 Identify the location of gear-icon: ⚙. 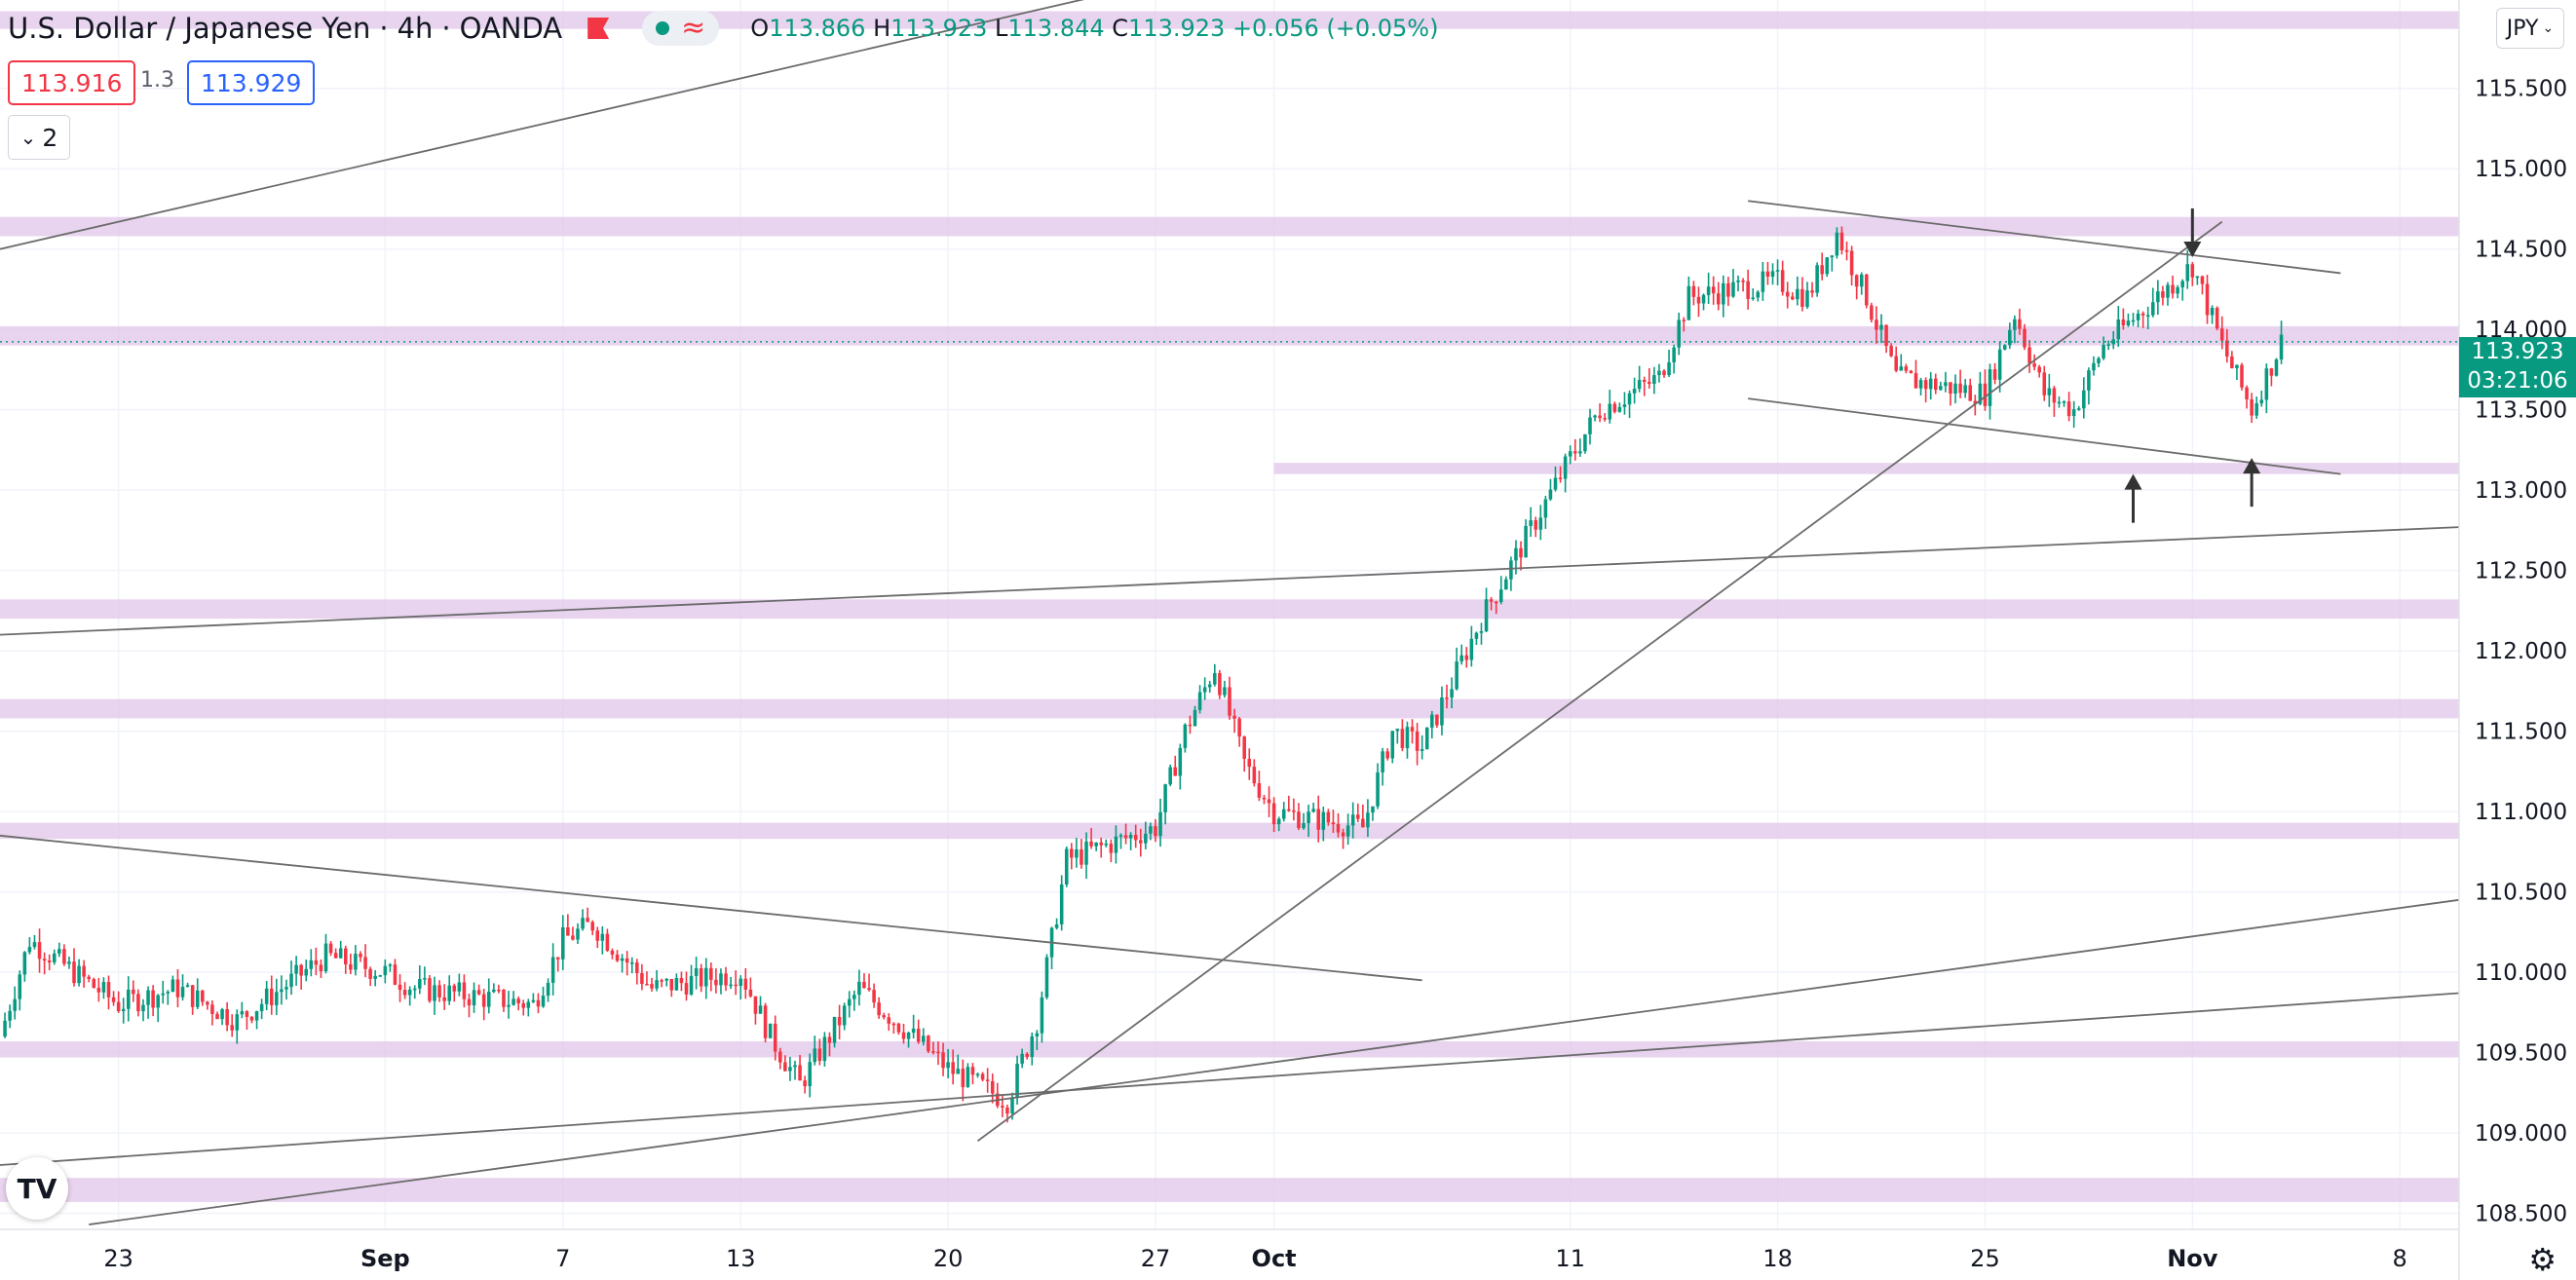
(2542, 1259).